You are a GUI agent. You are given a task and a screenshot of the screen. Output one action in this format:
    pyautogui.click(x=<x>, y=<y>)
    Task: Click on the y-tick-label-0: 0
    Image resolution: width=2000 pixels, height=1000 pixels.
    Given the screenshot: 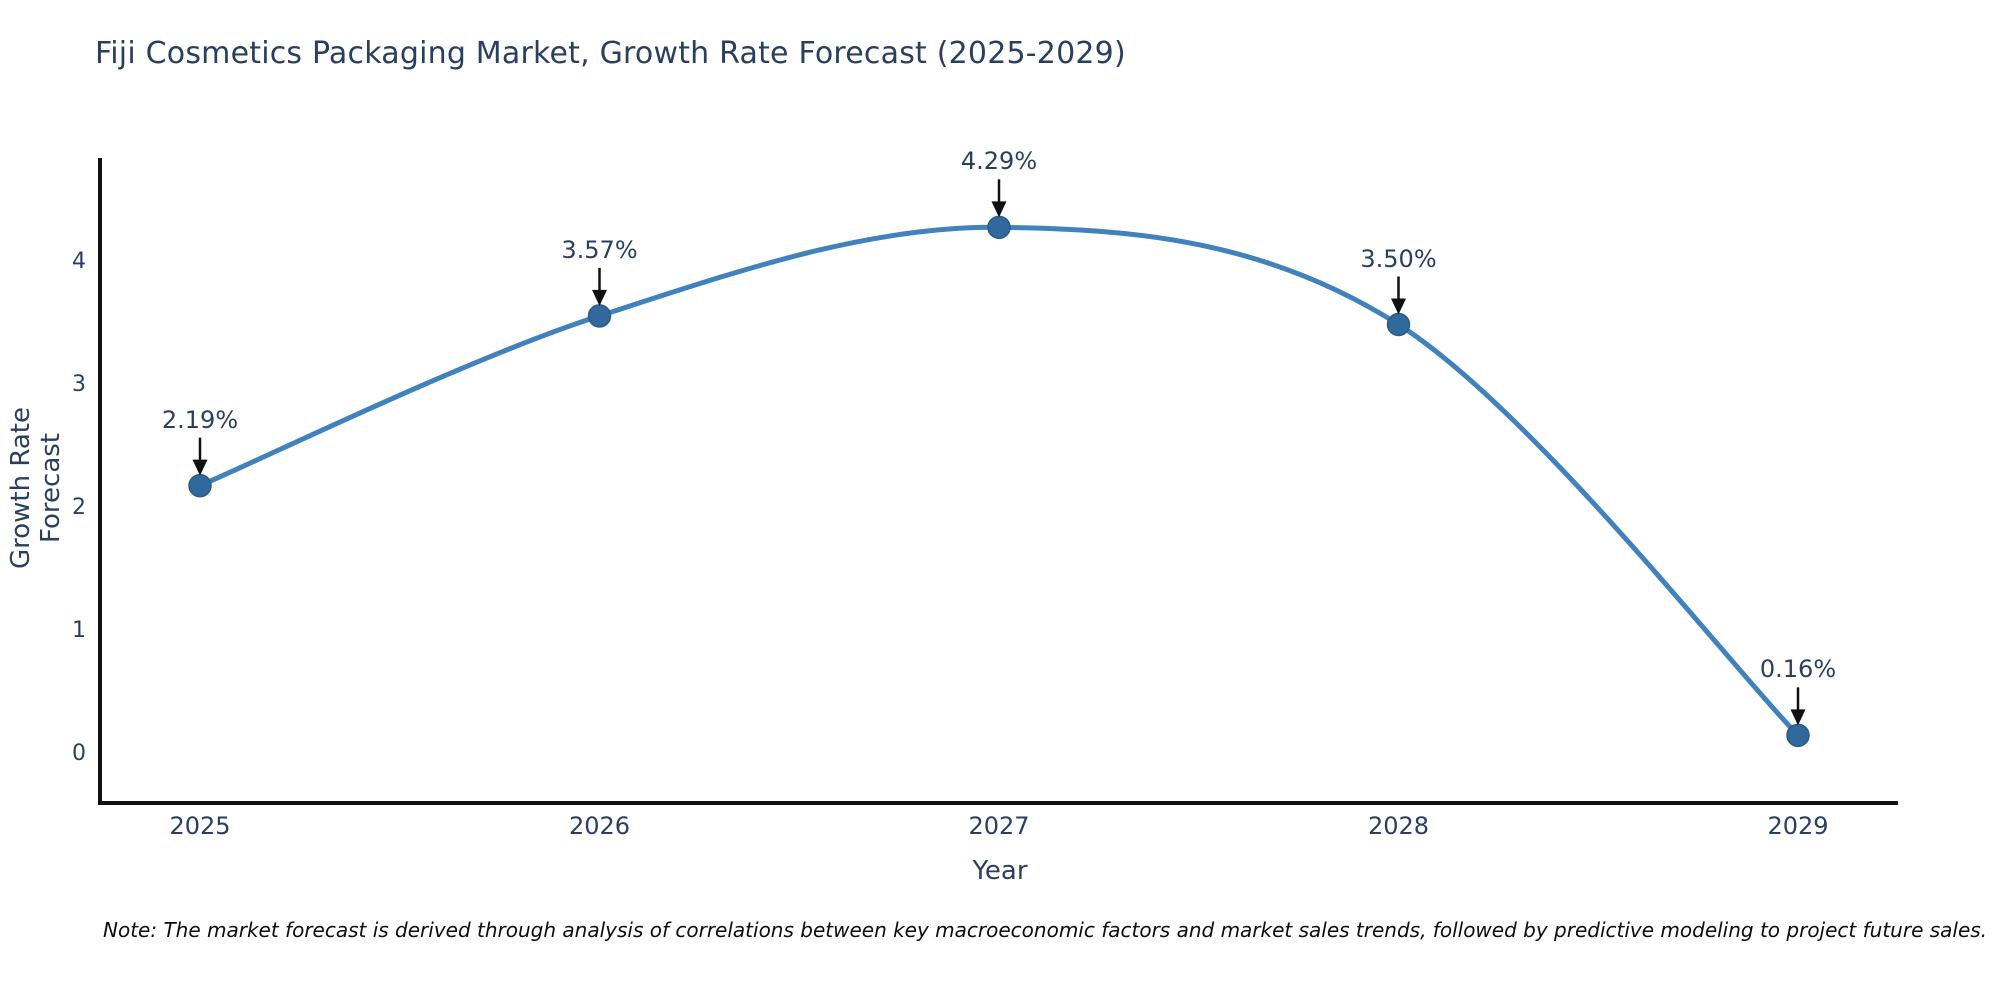 What is the action you would take?
    pyautogui.click(x=79, y=753)
    